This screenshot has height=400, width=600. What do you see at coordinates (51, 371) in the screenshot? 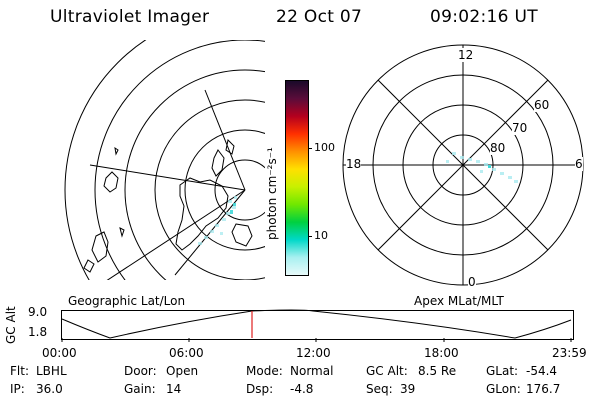
I see `footer-flt-value: LBHL` at bounding box center [51, 371].